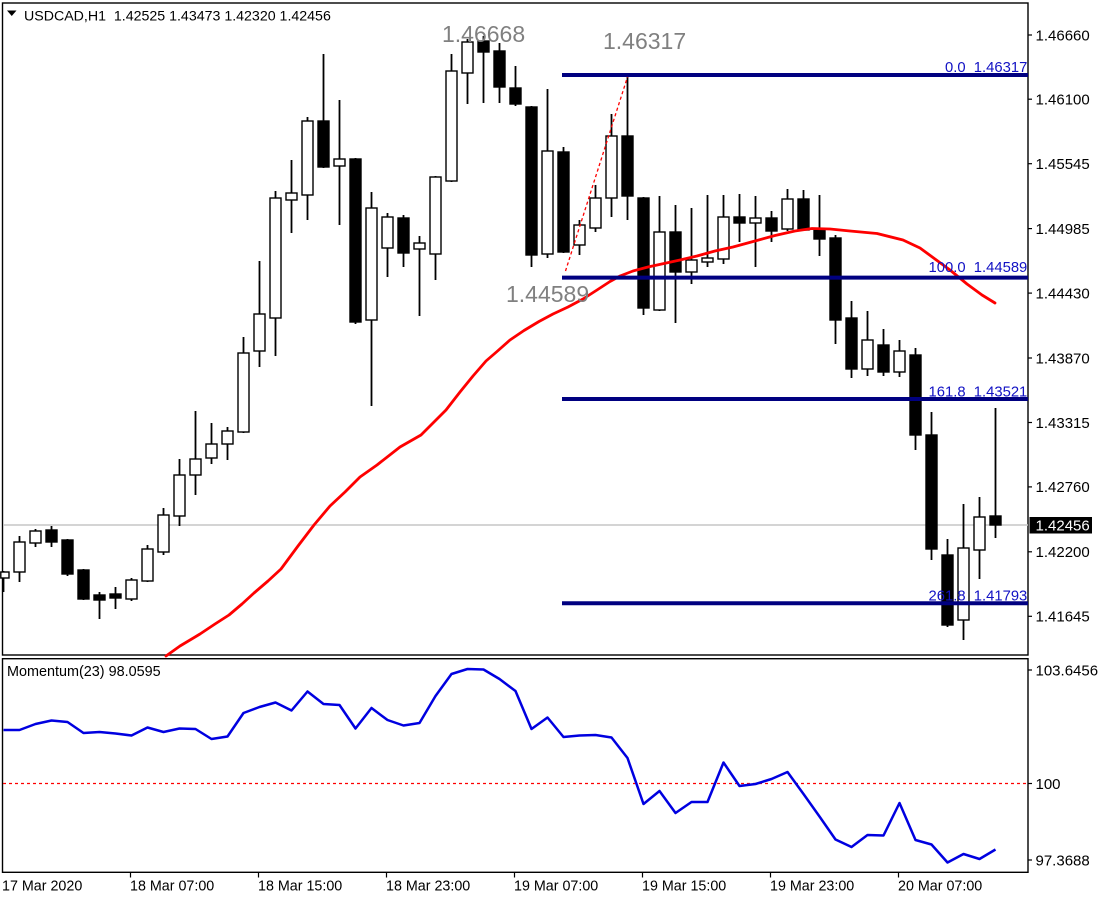 The image size is (1100, 900). I want to click on svg-text: 1.43315, so click(1063, 423).